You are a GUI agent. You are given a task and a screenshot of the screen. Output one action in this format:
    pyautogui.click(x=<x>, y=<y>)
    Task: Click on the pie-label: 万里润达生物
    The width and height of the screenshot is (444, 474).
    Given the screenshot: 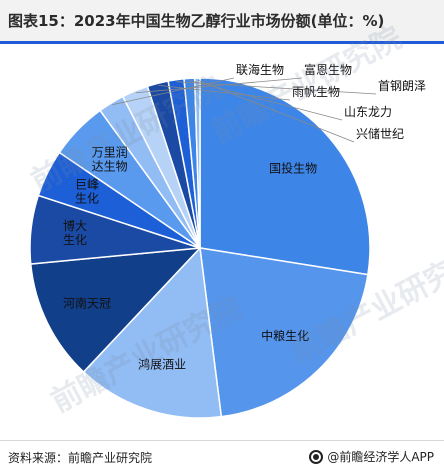 What is the action you would take?
    pyautogui.click(x=110, y=159)
    